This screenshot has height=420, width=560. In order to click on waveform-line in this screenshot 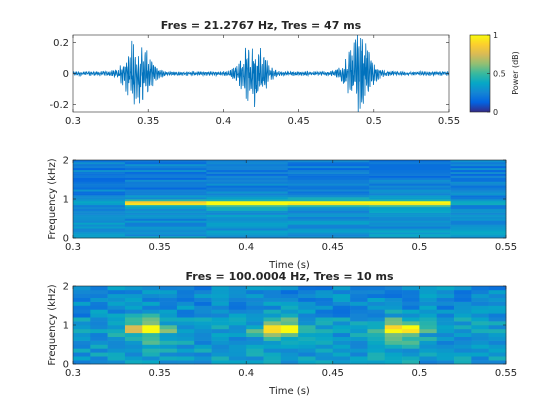, I will do `click(261, 73)`.